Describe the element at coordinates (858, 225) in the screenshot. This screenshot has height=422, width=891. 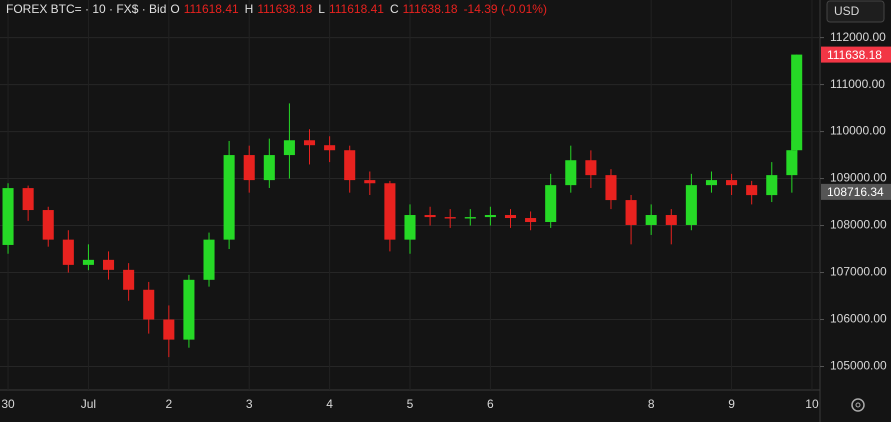
I see `y-tick-label: 108000.00` at that location.